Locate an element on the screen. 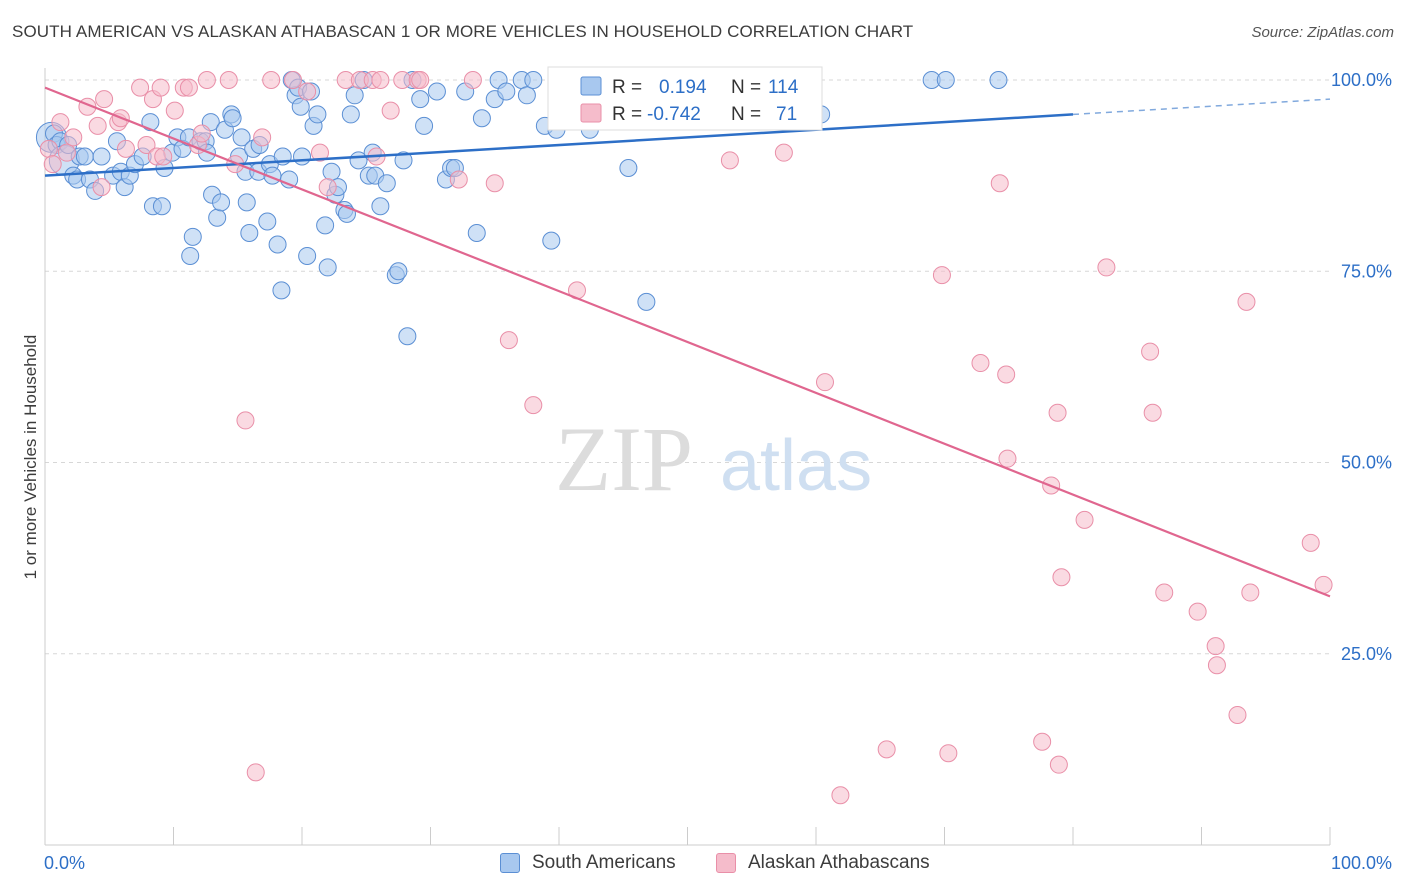 The image size is (1406, 892). trend-line-extension is located at coordinates (1201, 107).